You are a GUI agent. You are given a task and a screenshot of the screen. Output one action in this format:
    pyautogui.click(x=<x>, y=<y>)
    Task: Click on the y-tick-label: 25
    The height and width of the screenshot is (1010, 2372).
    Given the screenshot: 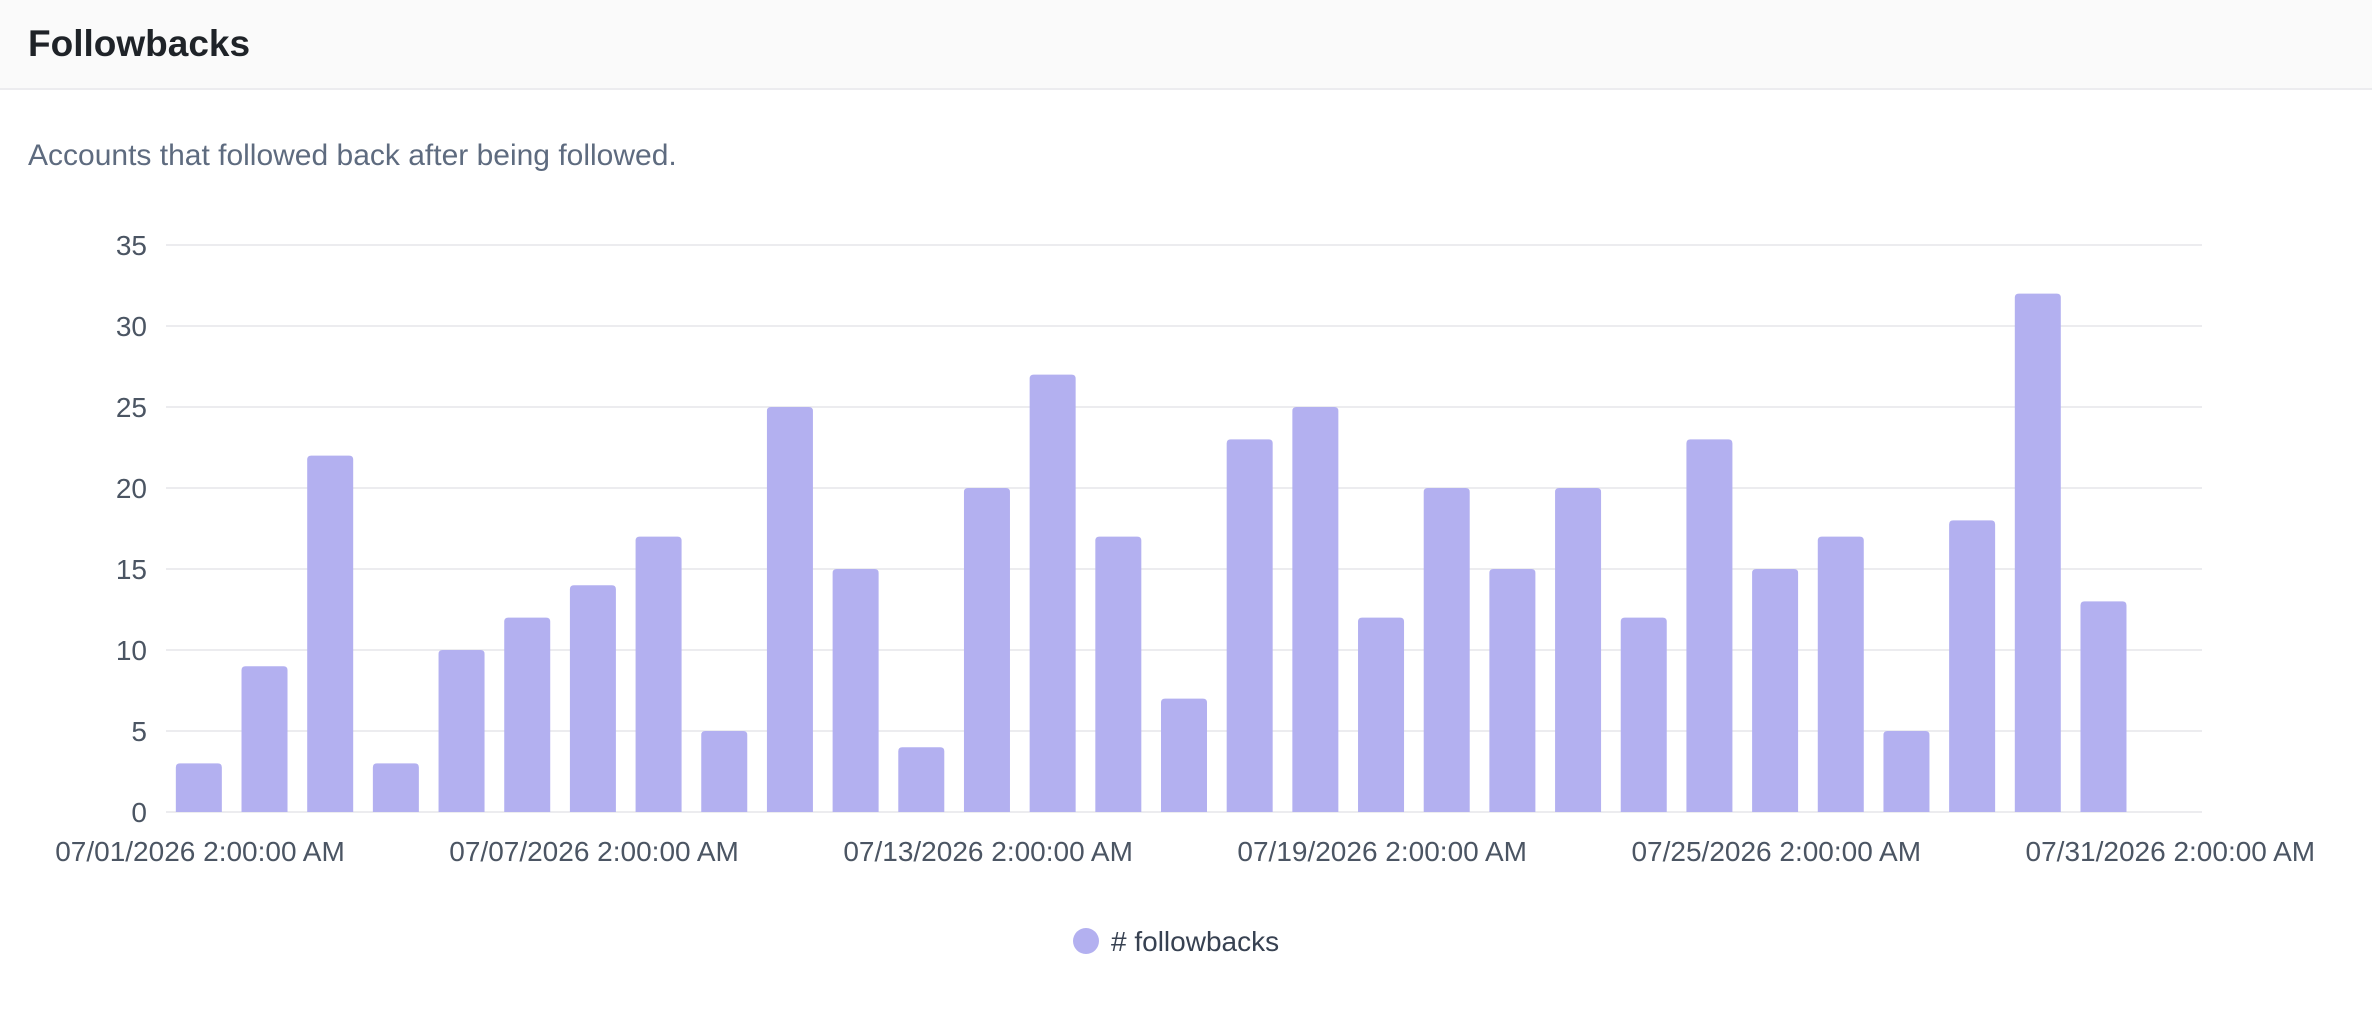 What is the action you would take?
    pyautogui.click(x=131, y=407)
    